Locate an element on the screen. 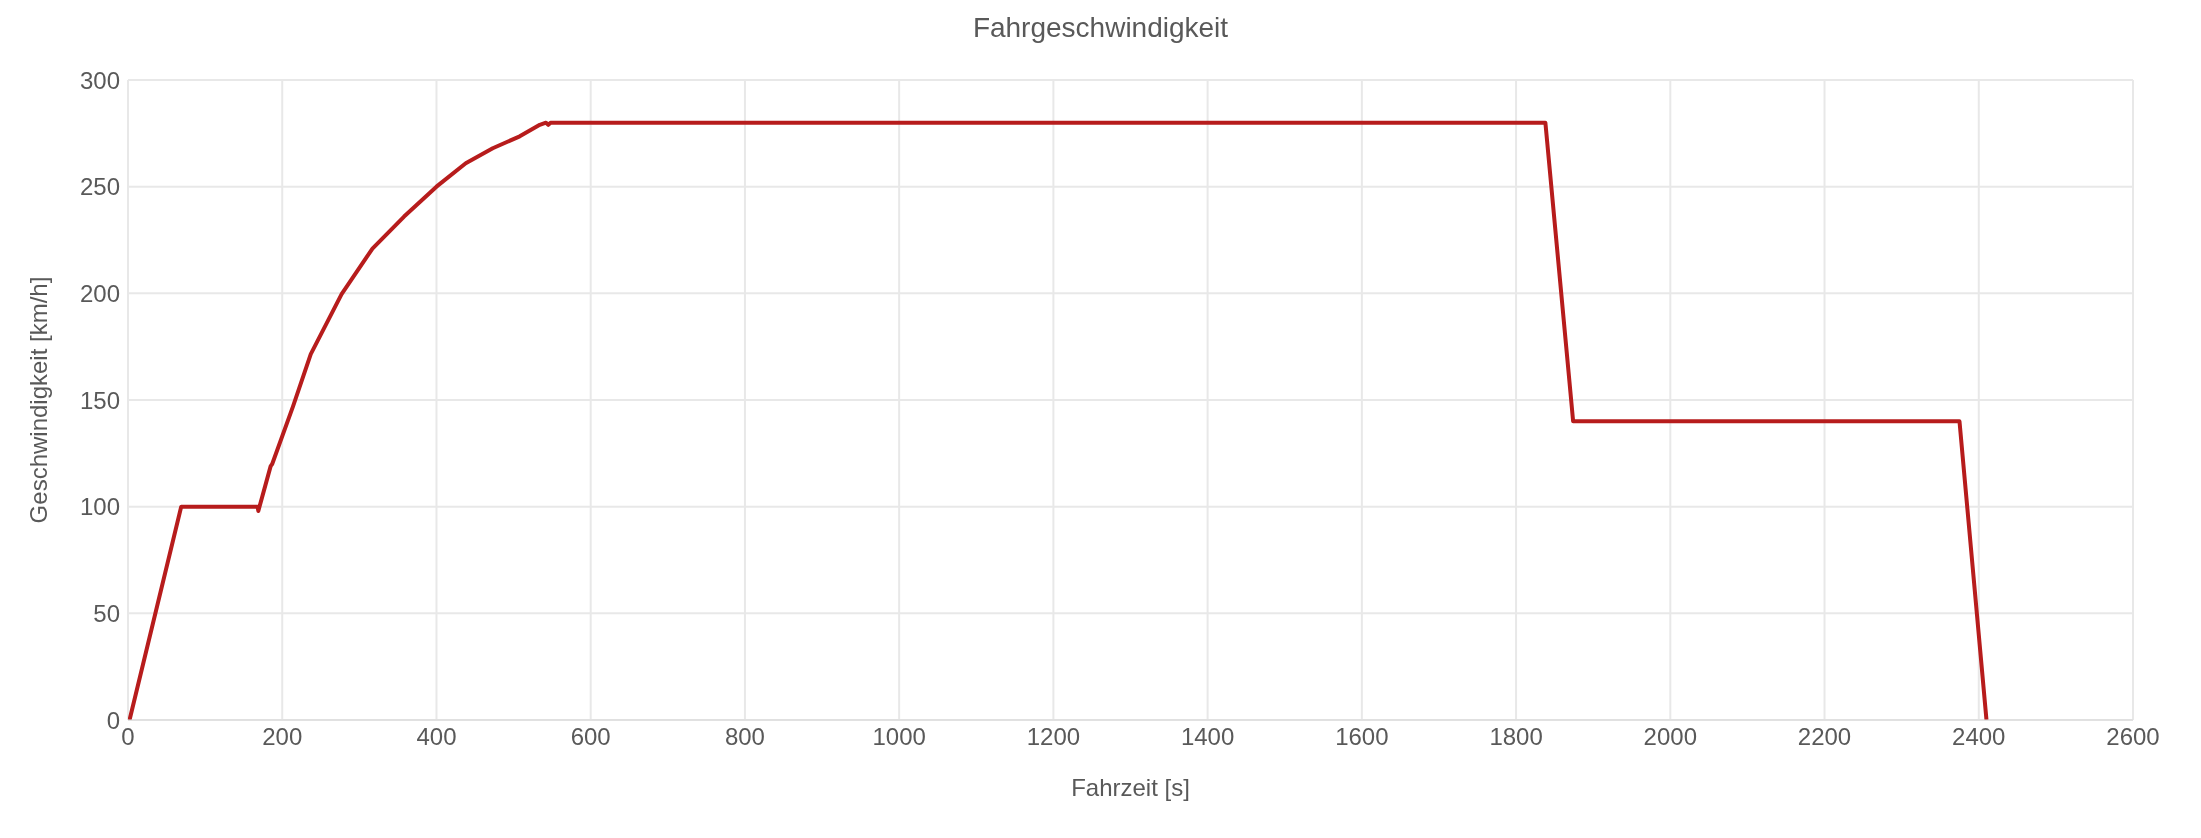  x-tick-label: 2200 is located at coordinates (1824, 737).